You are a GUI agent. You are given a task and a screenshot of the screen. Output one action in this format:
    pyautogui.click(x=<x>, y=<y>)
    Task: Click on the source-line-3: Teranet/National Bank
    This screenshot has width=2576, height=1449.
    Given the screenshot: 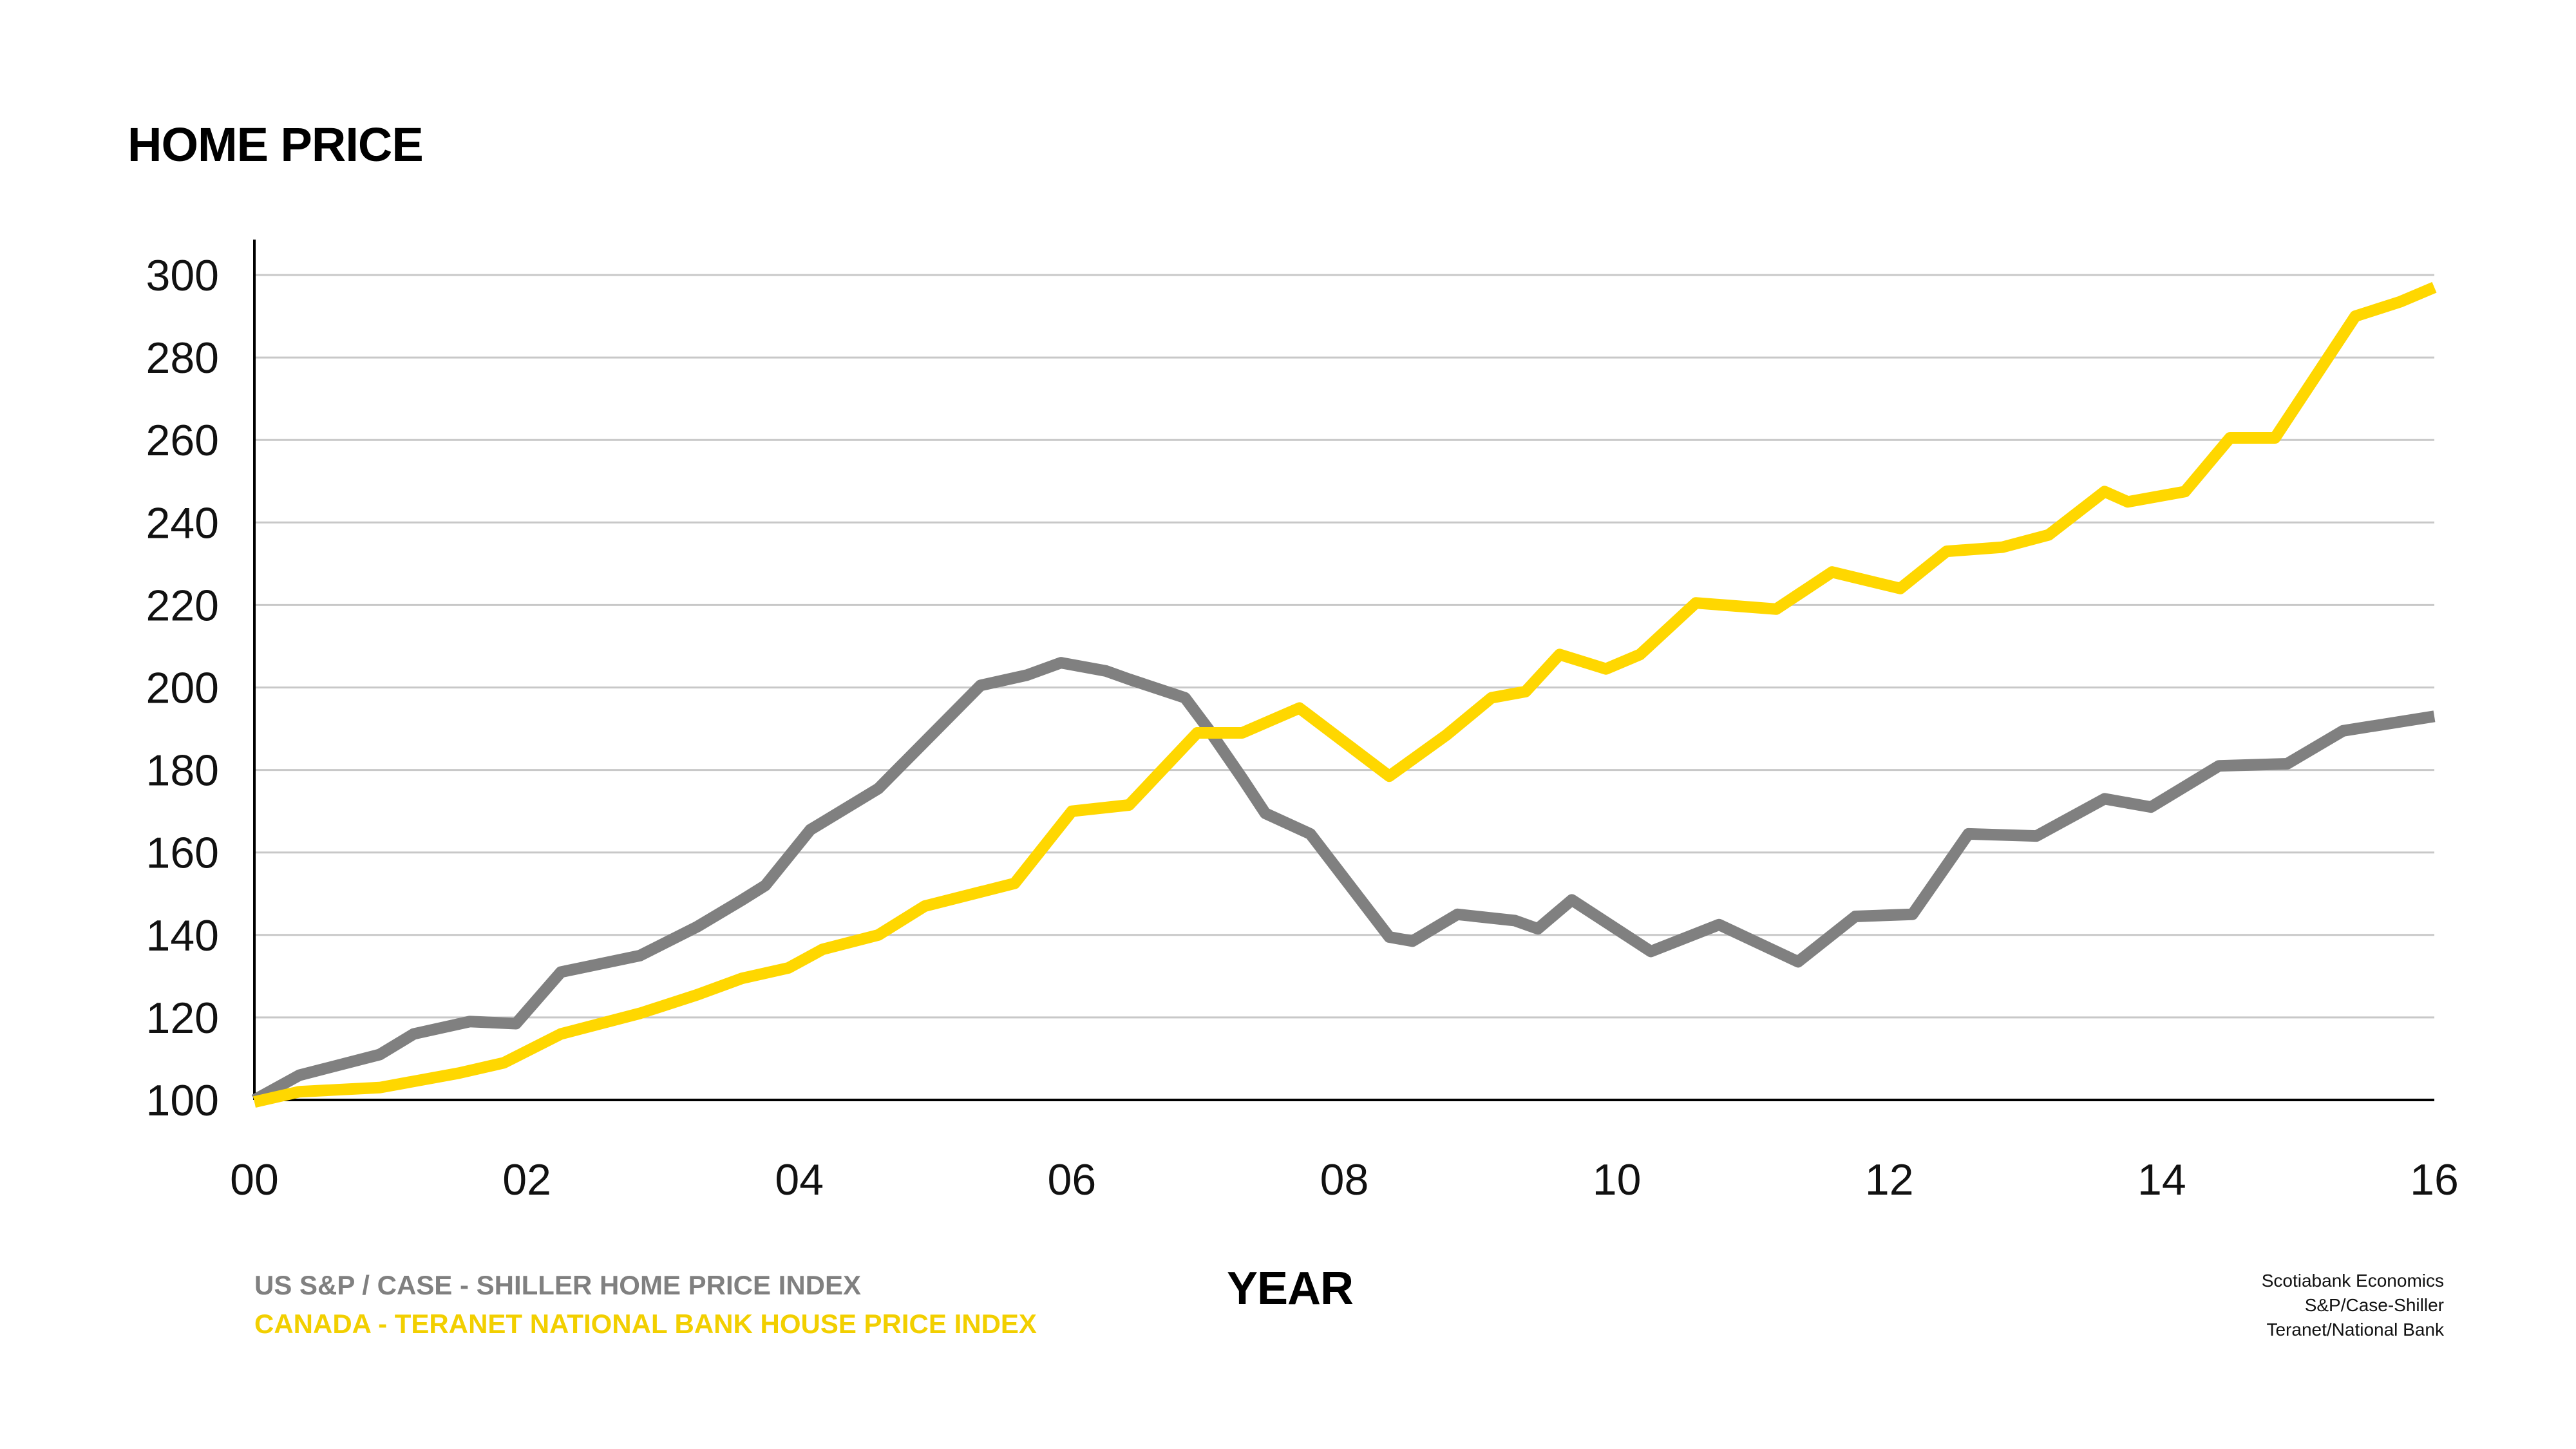 What is the action you would take?
    pyautogui.click(x=2355, y=1330)
    